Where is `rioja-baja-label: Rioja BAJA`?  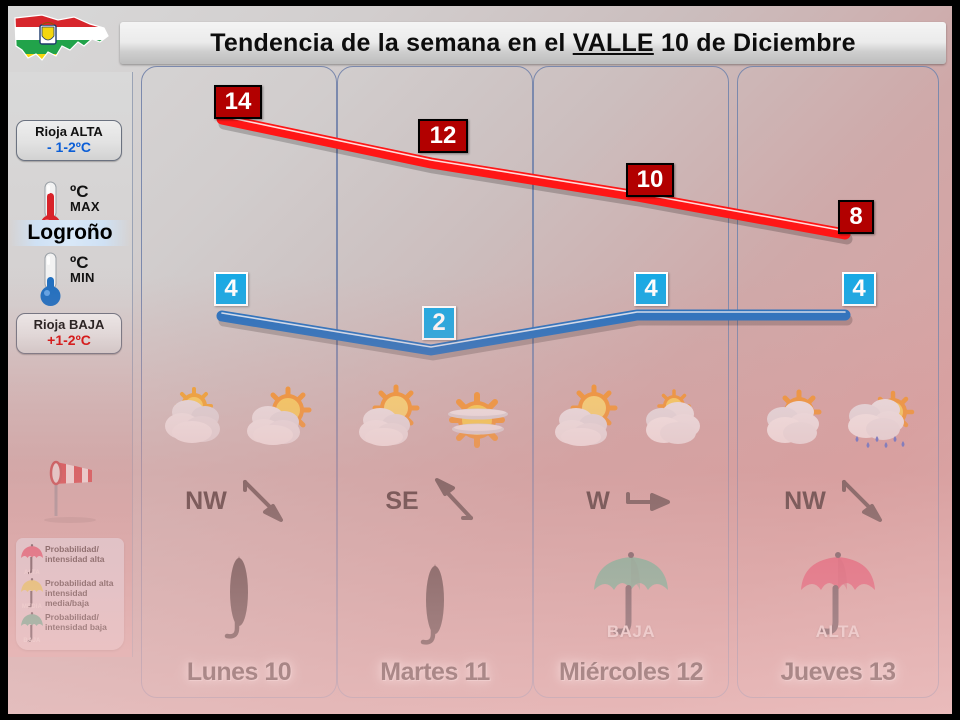 rioja-baja-label: Rioja BAJA is located at coordinates (69, 324).